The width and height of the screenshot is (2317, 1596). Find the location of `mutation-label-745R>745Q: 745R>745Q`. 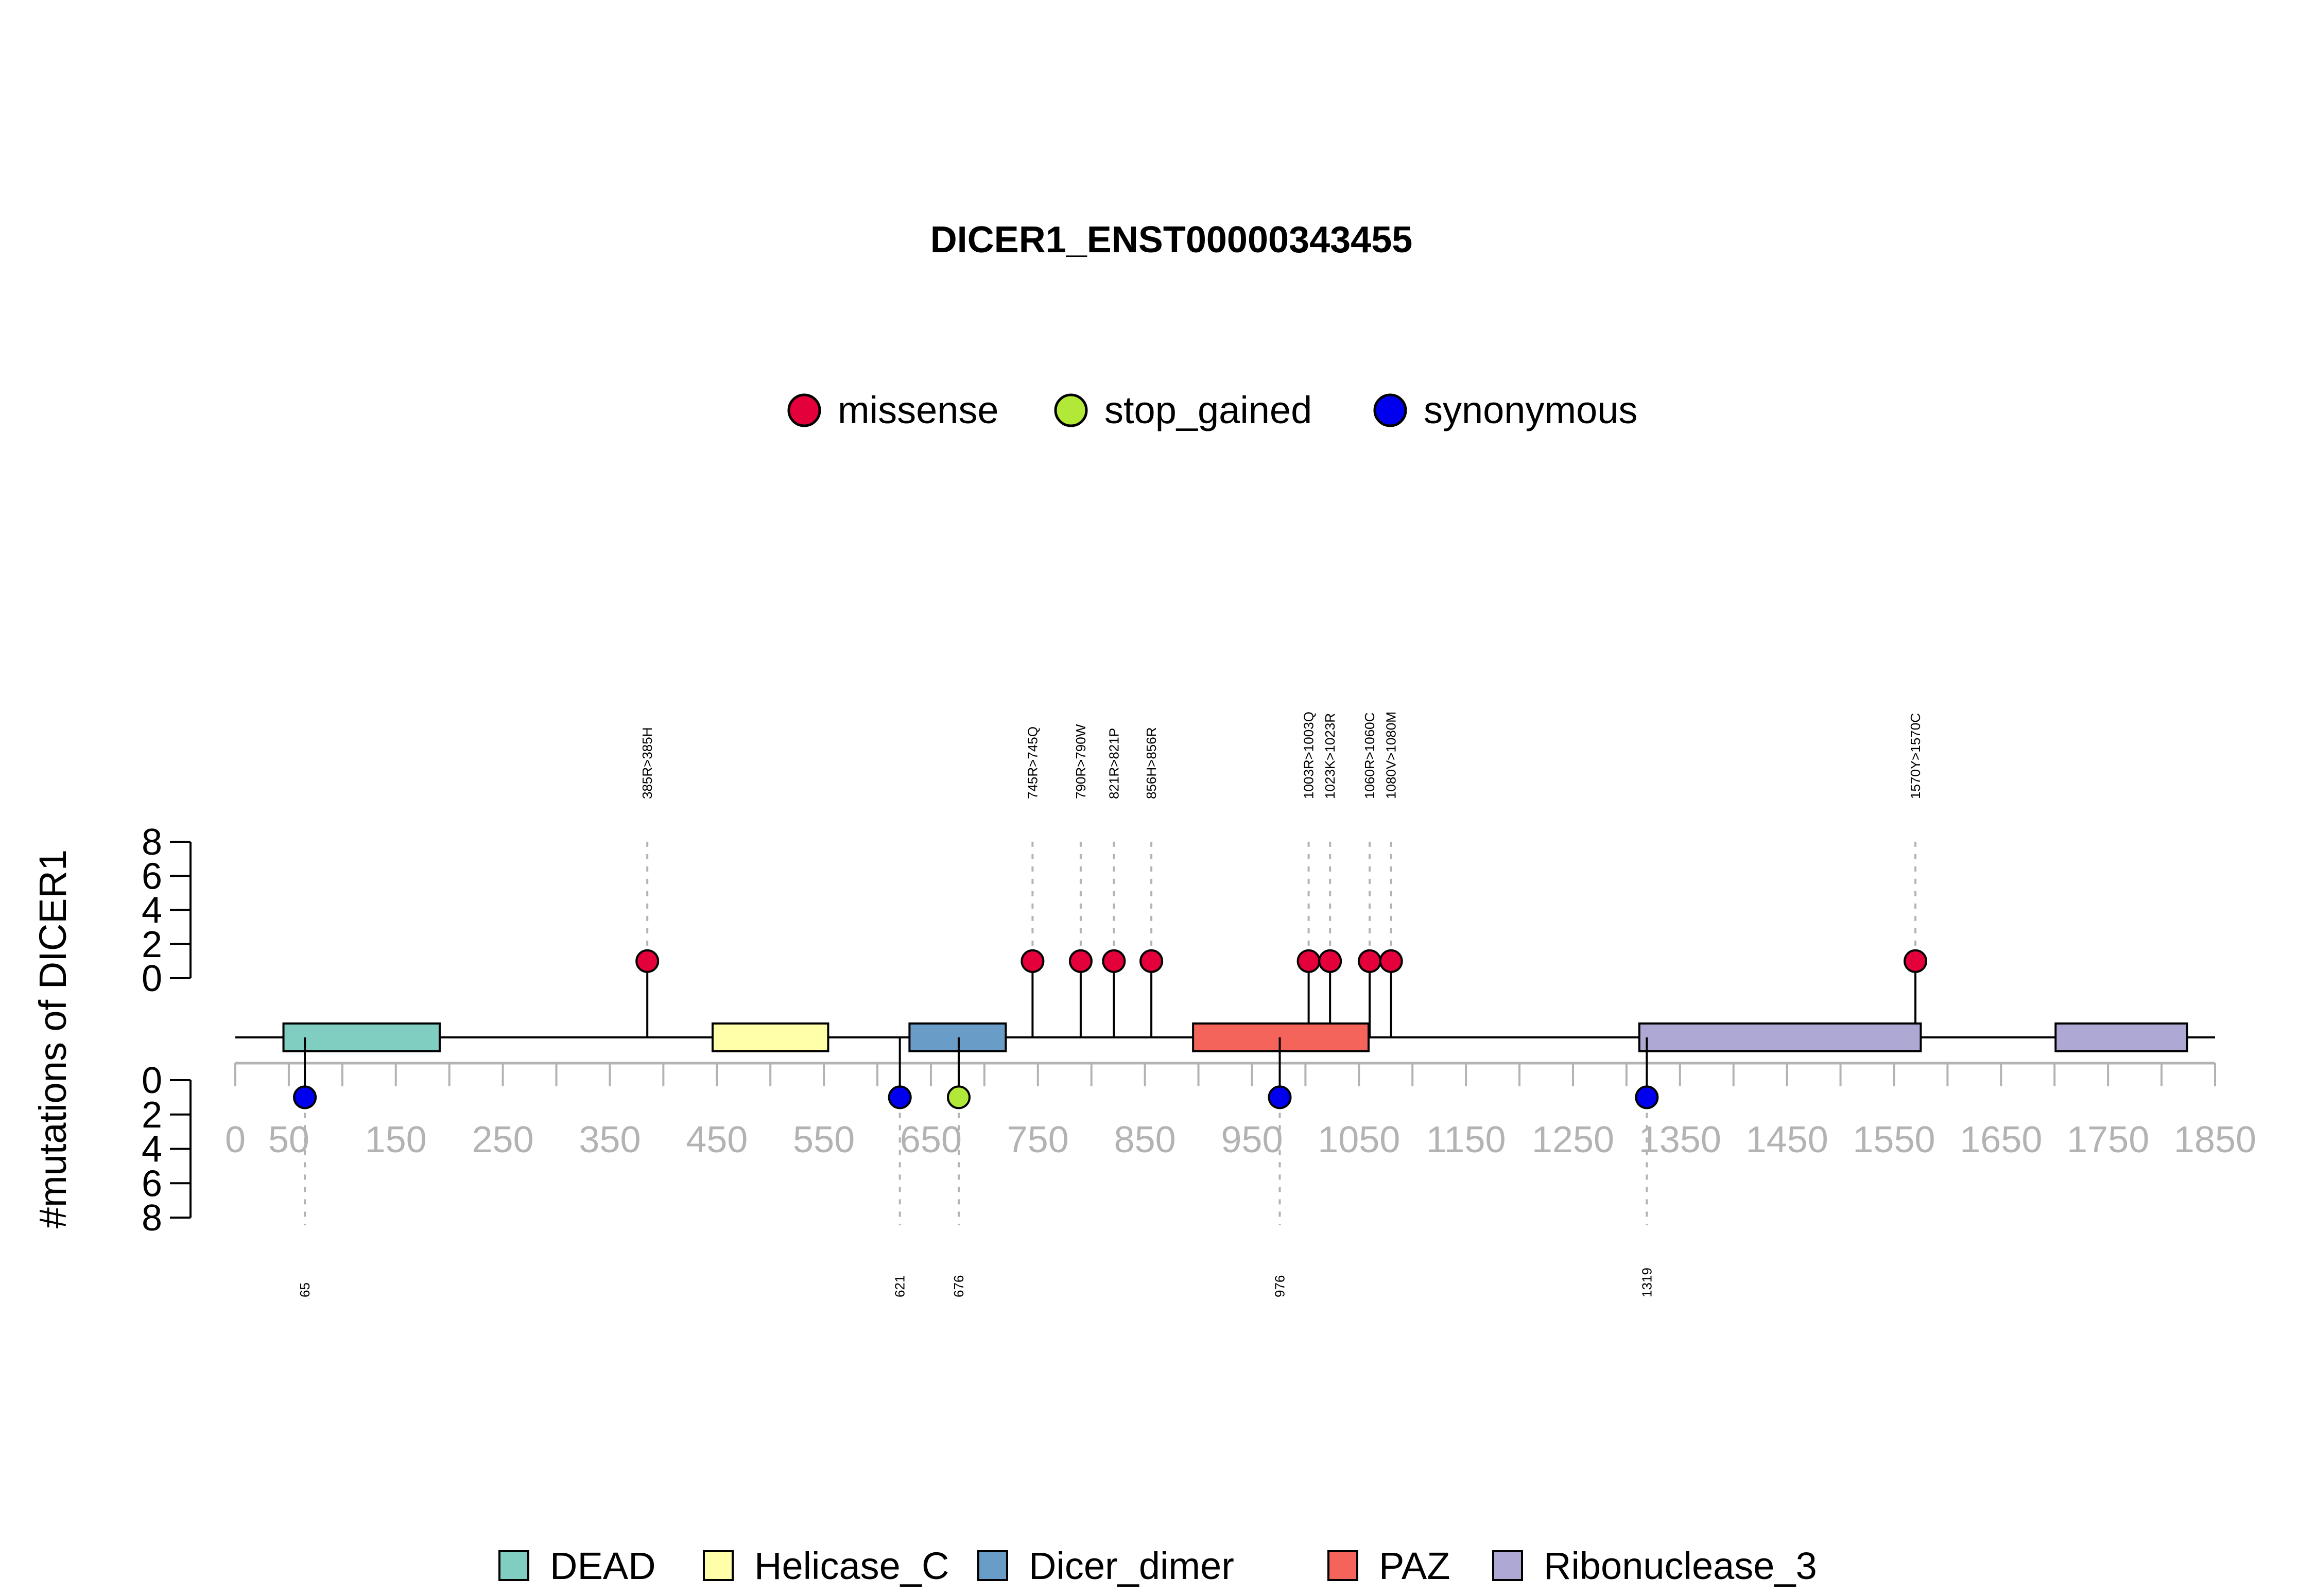

mutation-label-745R>745Q: 745R>745Q is located at coordinates (1032, 763).